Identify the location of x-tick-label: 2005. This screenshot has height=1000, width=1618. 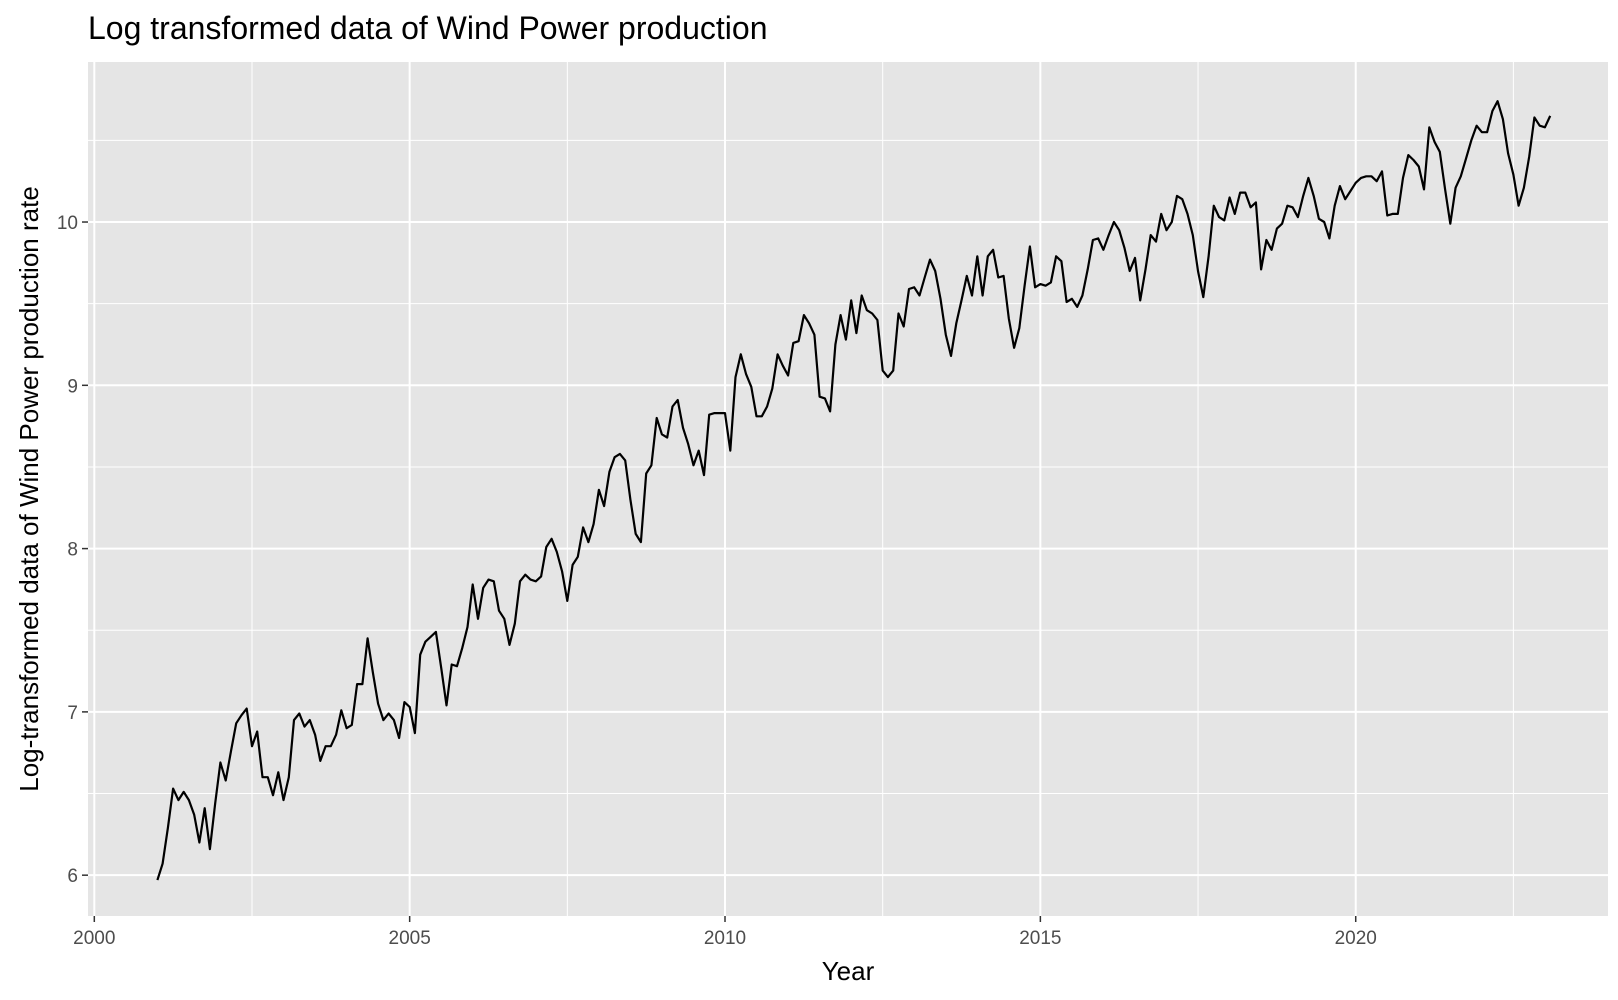
(410, 938).